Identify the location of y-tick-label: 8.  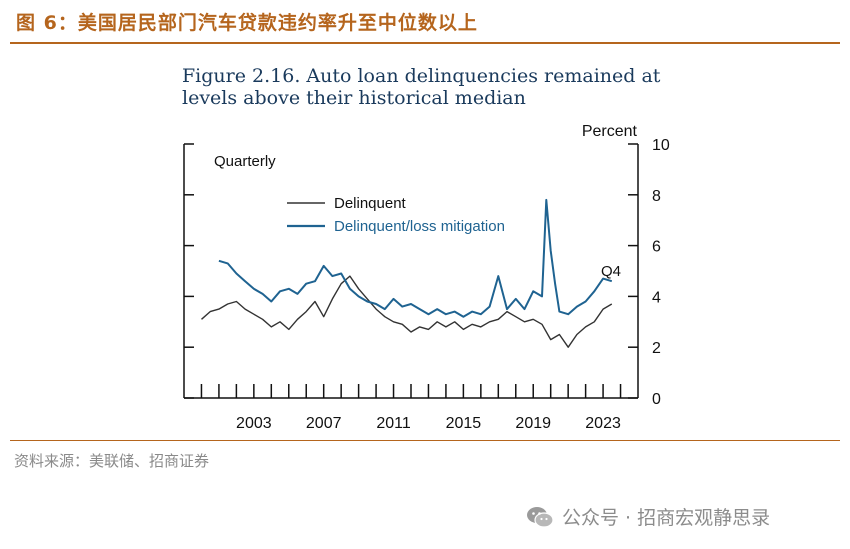
(656, 196).